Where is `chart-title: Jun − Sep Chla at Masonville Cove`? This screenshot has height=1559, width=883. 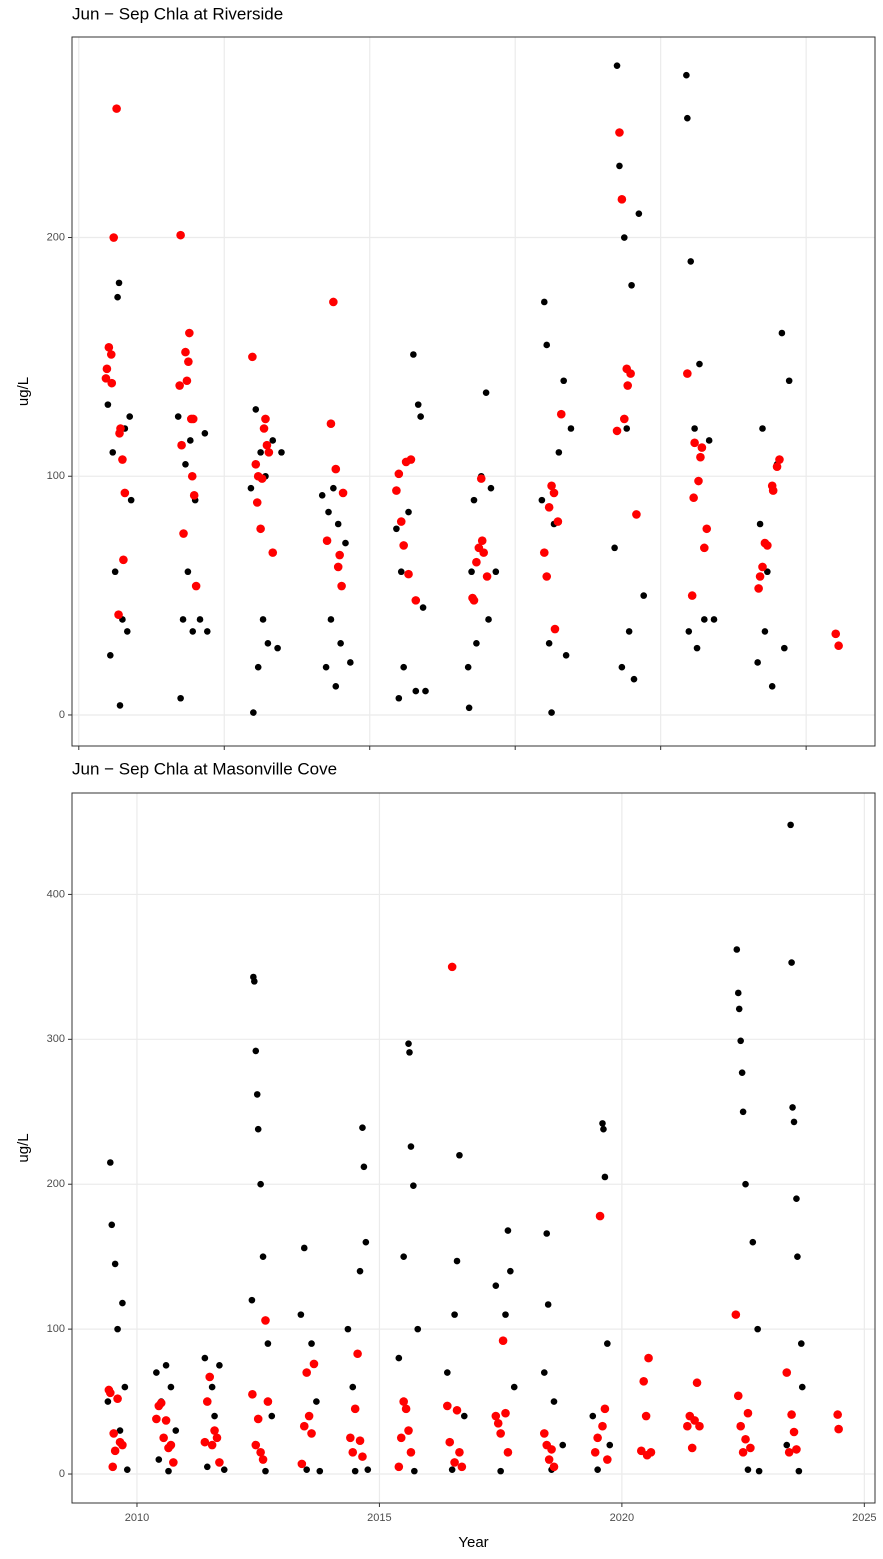
chart-title: Jun − Sep Chla at Masonville Cove is located at coordinates (204, 768).